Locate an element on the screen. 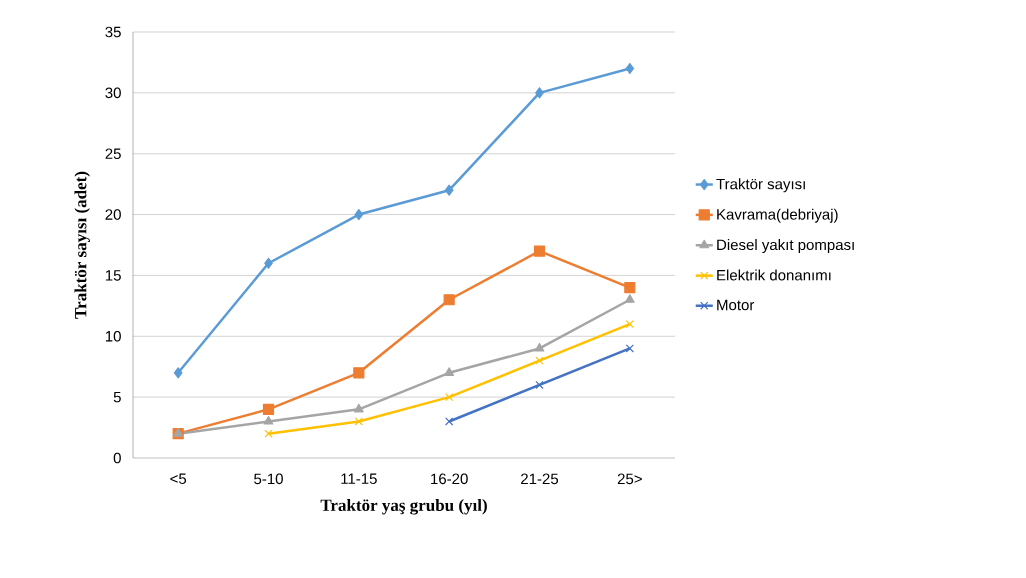  x-tick-label: 16-20 is located at coordinates (449, 479).